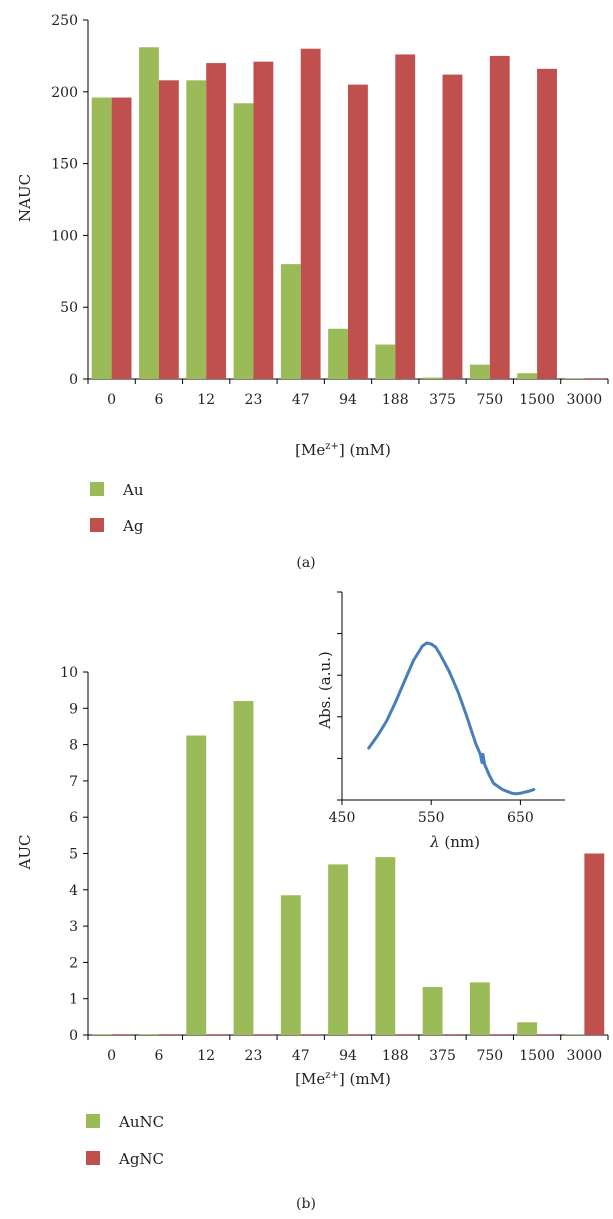 The width and height of the screenshot is (613, 1219). What do you see at coordinates (141, 1122) in the screenshot?
I see `legend-label-aunc: AuNC` at bounding box center [141, 1122].